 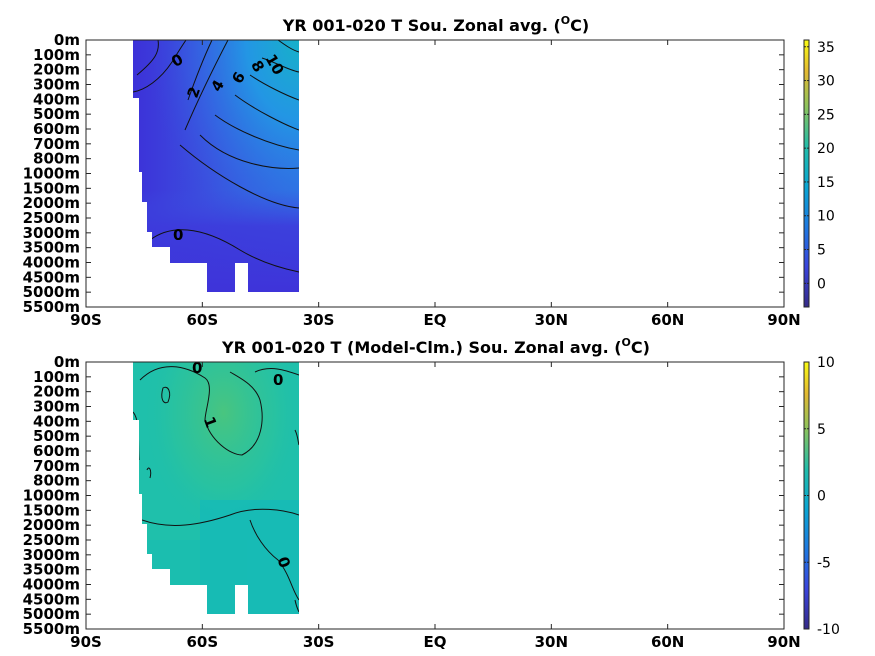 I want to click on bottom-colorbar-ticks: 10 5 0 -5 -10, so click(x=822, y=496).